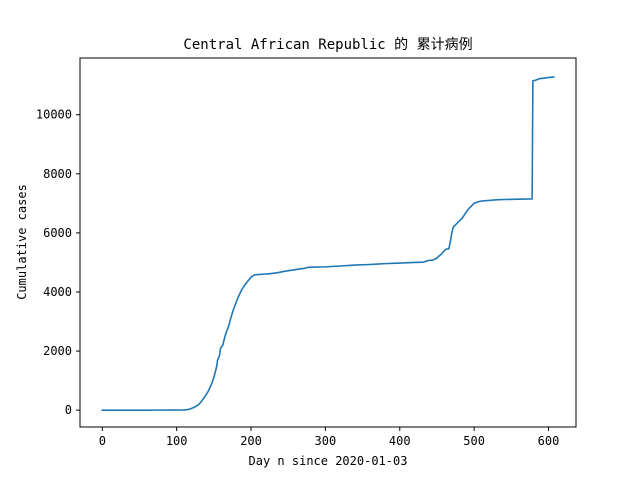 Image resolution: width=640 pixels, height=480 pixels. Describe the element at coordinates (102, 441) in the screenshot. I see `x-tick-label: 0` at that location.